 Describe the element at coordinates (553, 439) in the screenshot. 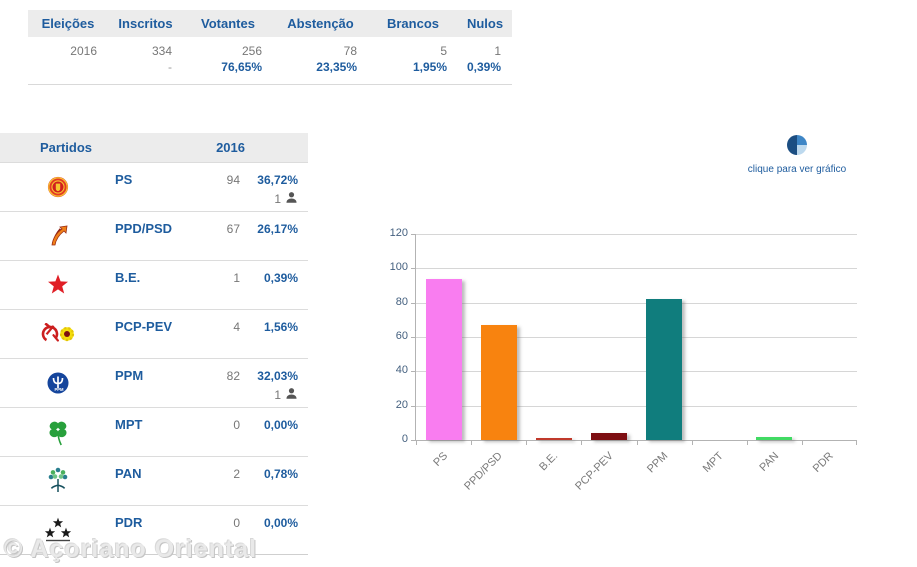

I see `bar-B.E.` at that location.